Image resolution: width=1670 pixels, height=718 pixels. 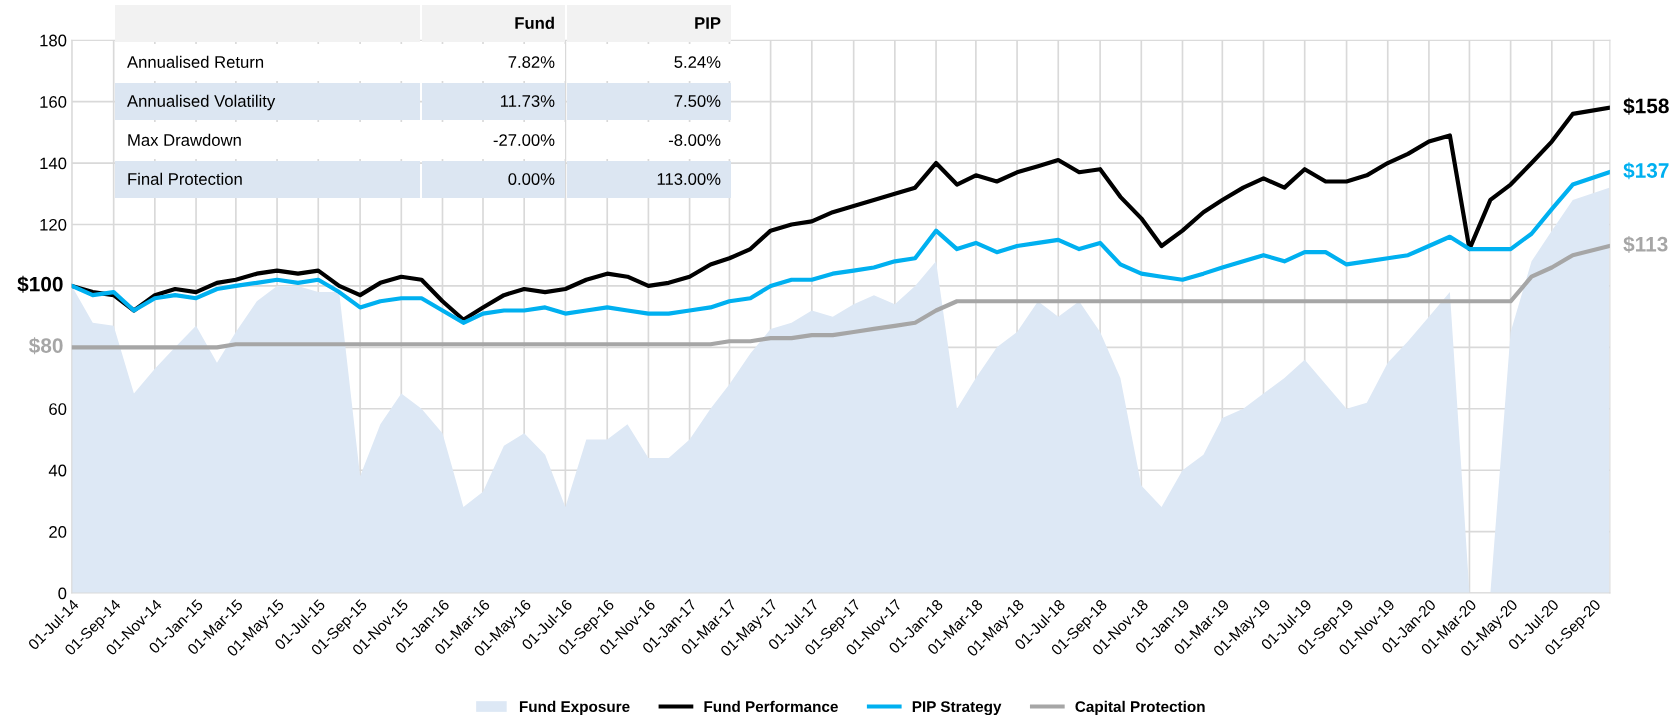 I want to click on annotation: $158, so click(x=1646, y=106).